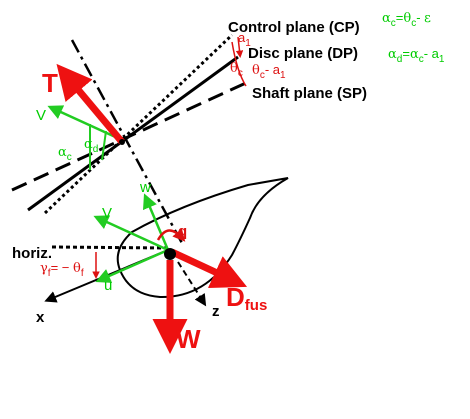 The height and width of the screenshot is (419, 470). I want to click on horizontal-reference-line, so click(110, 247).